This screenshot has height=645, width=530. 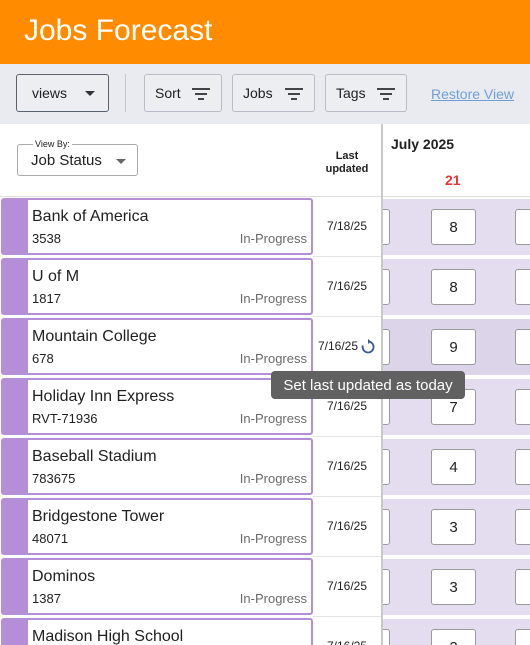 I want to click on view-by-select: View By: Job Status, so click(x=77, y=157).